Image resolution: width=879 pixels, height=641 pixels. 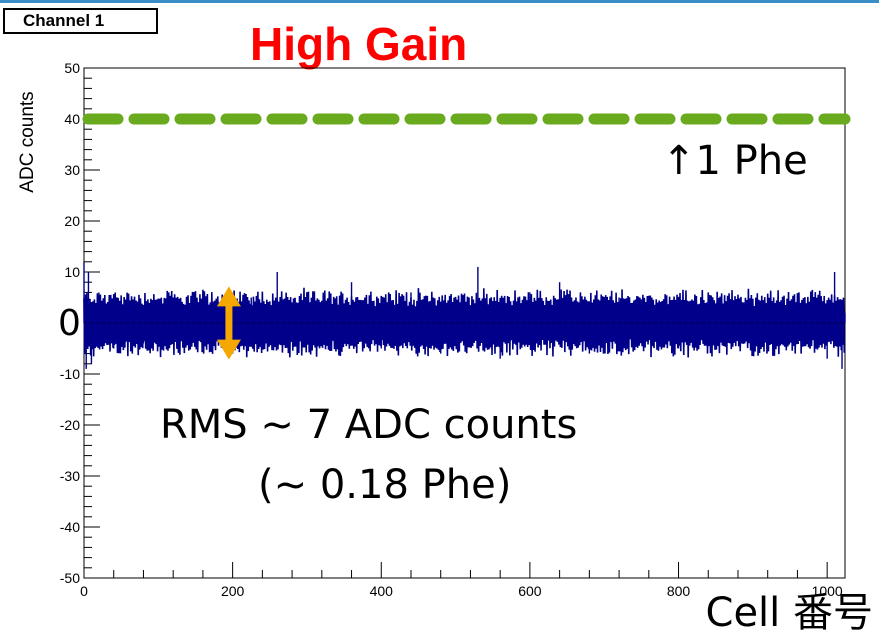 What do you see at coordinates (359, 44) in the screenshot?
I see `chart-title: High Gain` at bounding box center [359, 44].